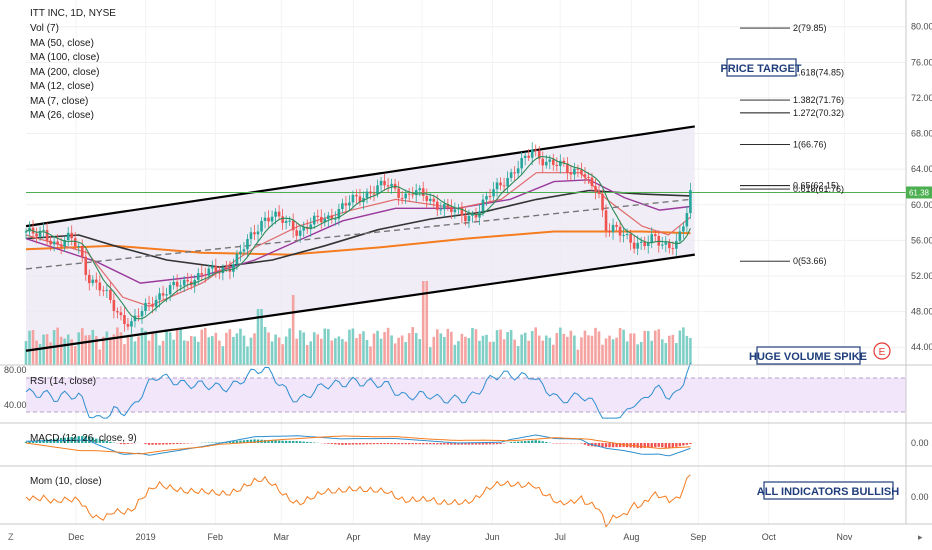 The height and width of the screenshot is (550, 932). I want to click on timezone-icon: Z, so click(11, 537).